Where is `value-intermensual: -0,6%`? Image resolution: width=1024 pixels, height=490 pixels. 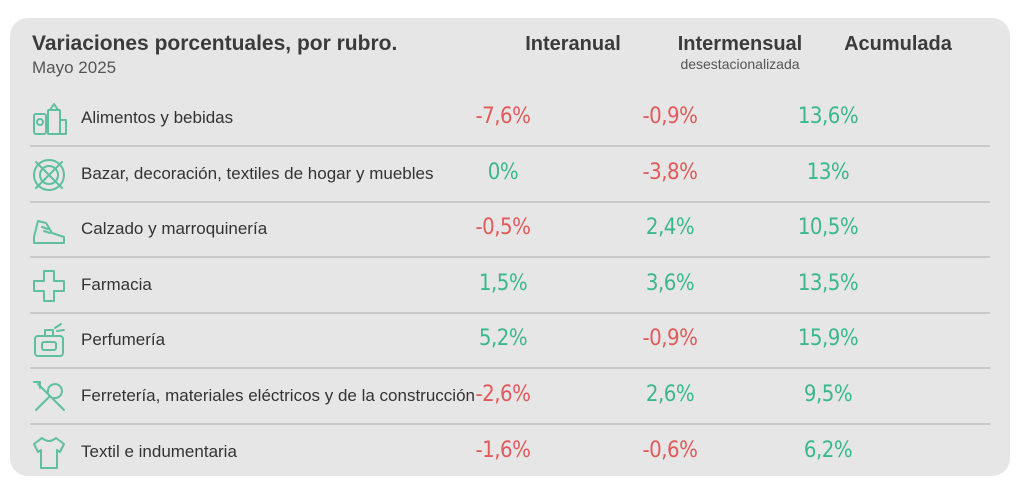
value-intermensual: -0,6% is located at coordinates (670, 450).